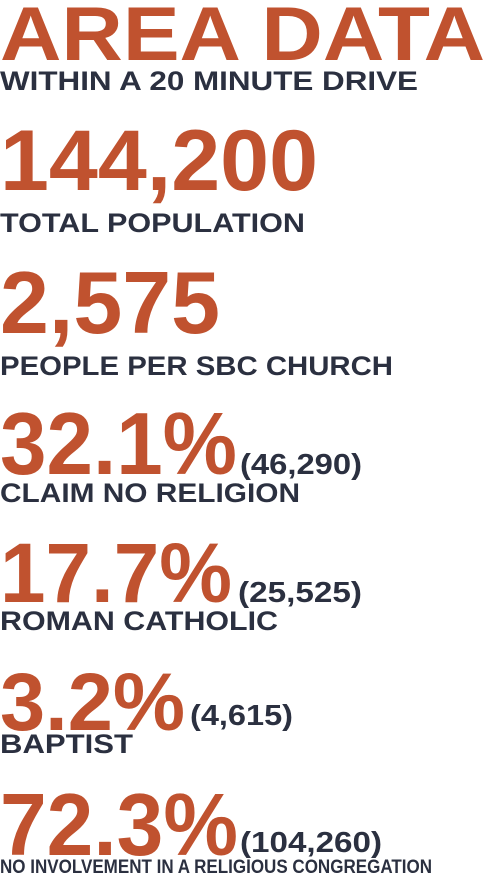 Image resolution: width=500 pixels, height=888 pixels. Describe the element at coordinates (242, 38) in the screenshot. I see `title: AREA DATA` at that location.